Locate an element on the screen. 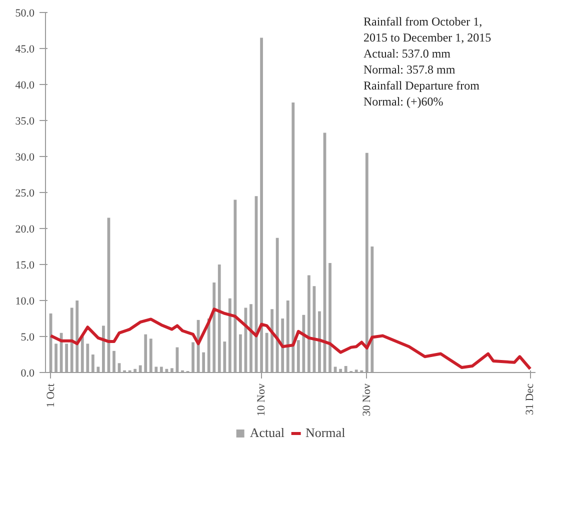  annotation: Rainfall Departure from is located at coordinates (422, 85).